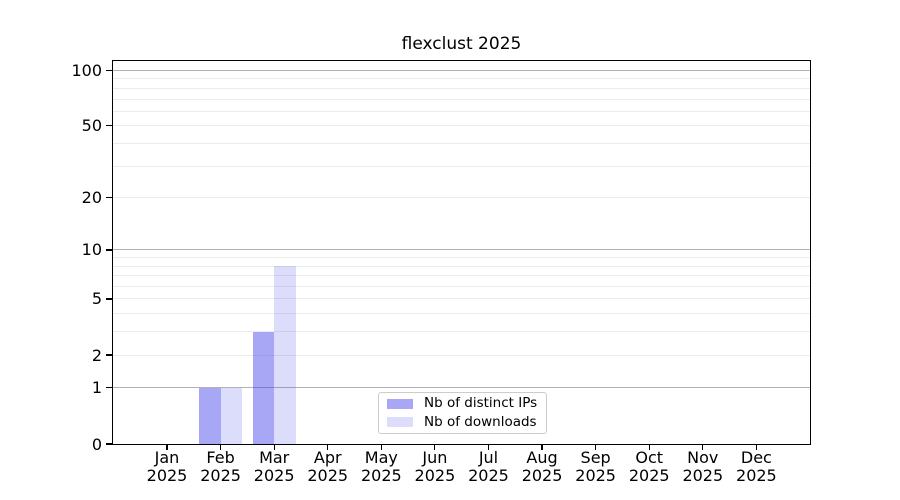 Image resolution: width=900 pixels, height=500 pixels. I want to click on x-tick-label: Jul 2025, so click(488, 466).